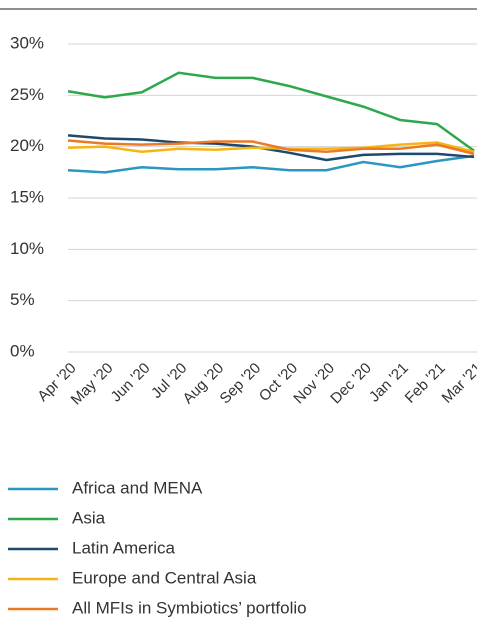 Image resolution: width=477 pixels, height=639 pixels. I want to click on legend-label: Latin America, so click(124, 547).